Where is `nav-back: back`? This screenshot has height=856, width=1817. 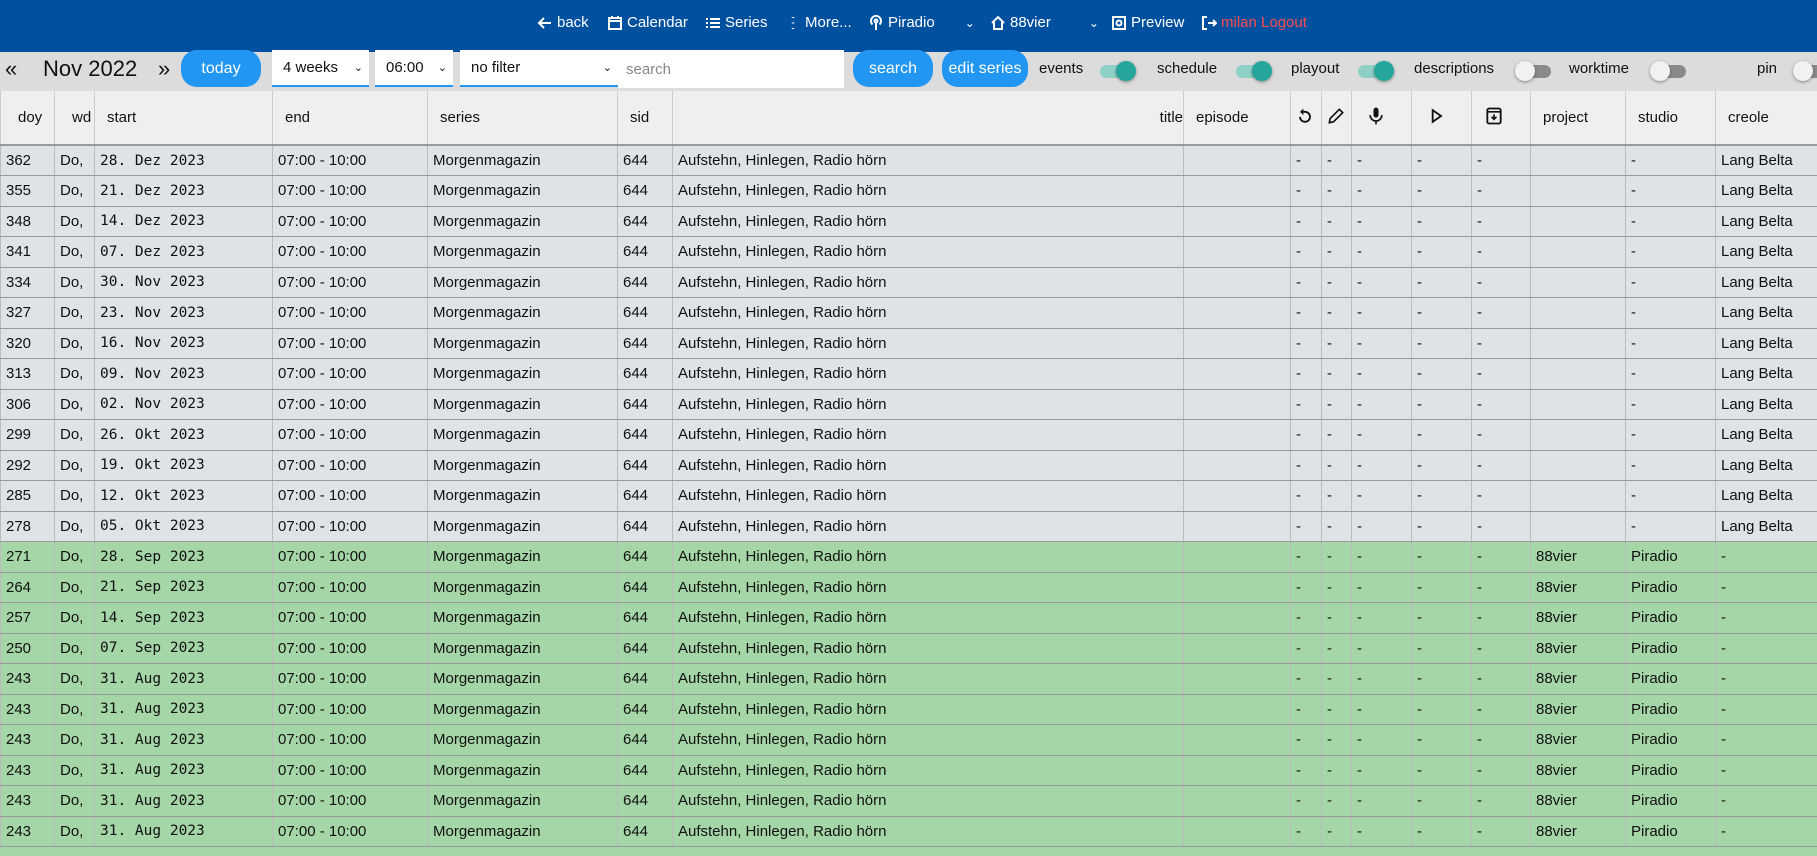 nav-back: back is located at coordinates (563, 22).